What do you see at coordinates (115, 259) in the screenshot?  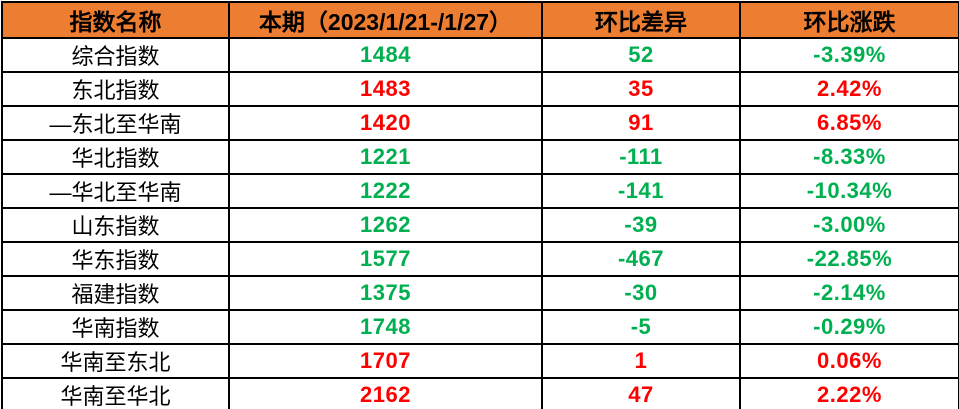 I see `index-name-cell: 华东指数` at bounding box center [115, 259].